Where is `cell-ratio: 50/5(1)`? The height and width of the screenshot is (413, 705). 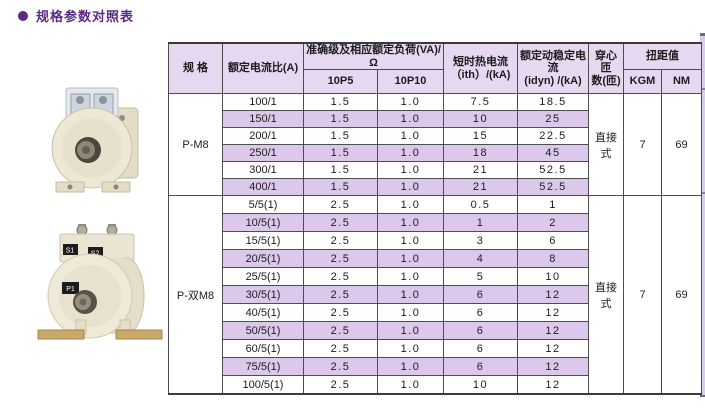 cell-ratio: 50/5(1) is located at coordinates (263, 331).